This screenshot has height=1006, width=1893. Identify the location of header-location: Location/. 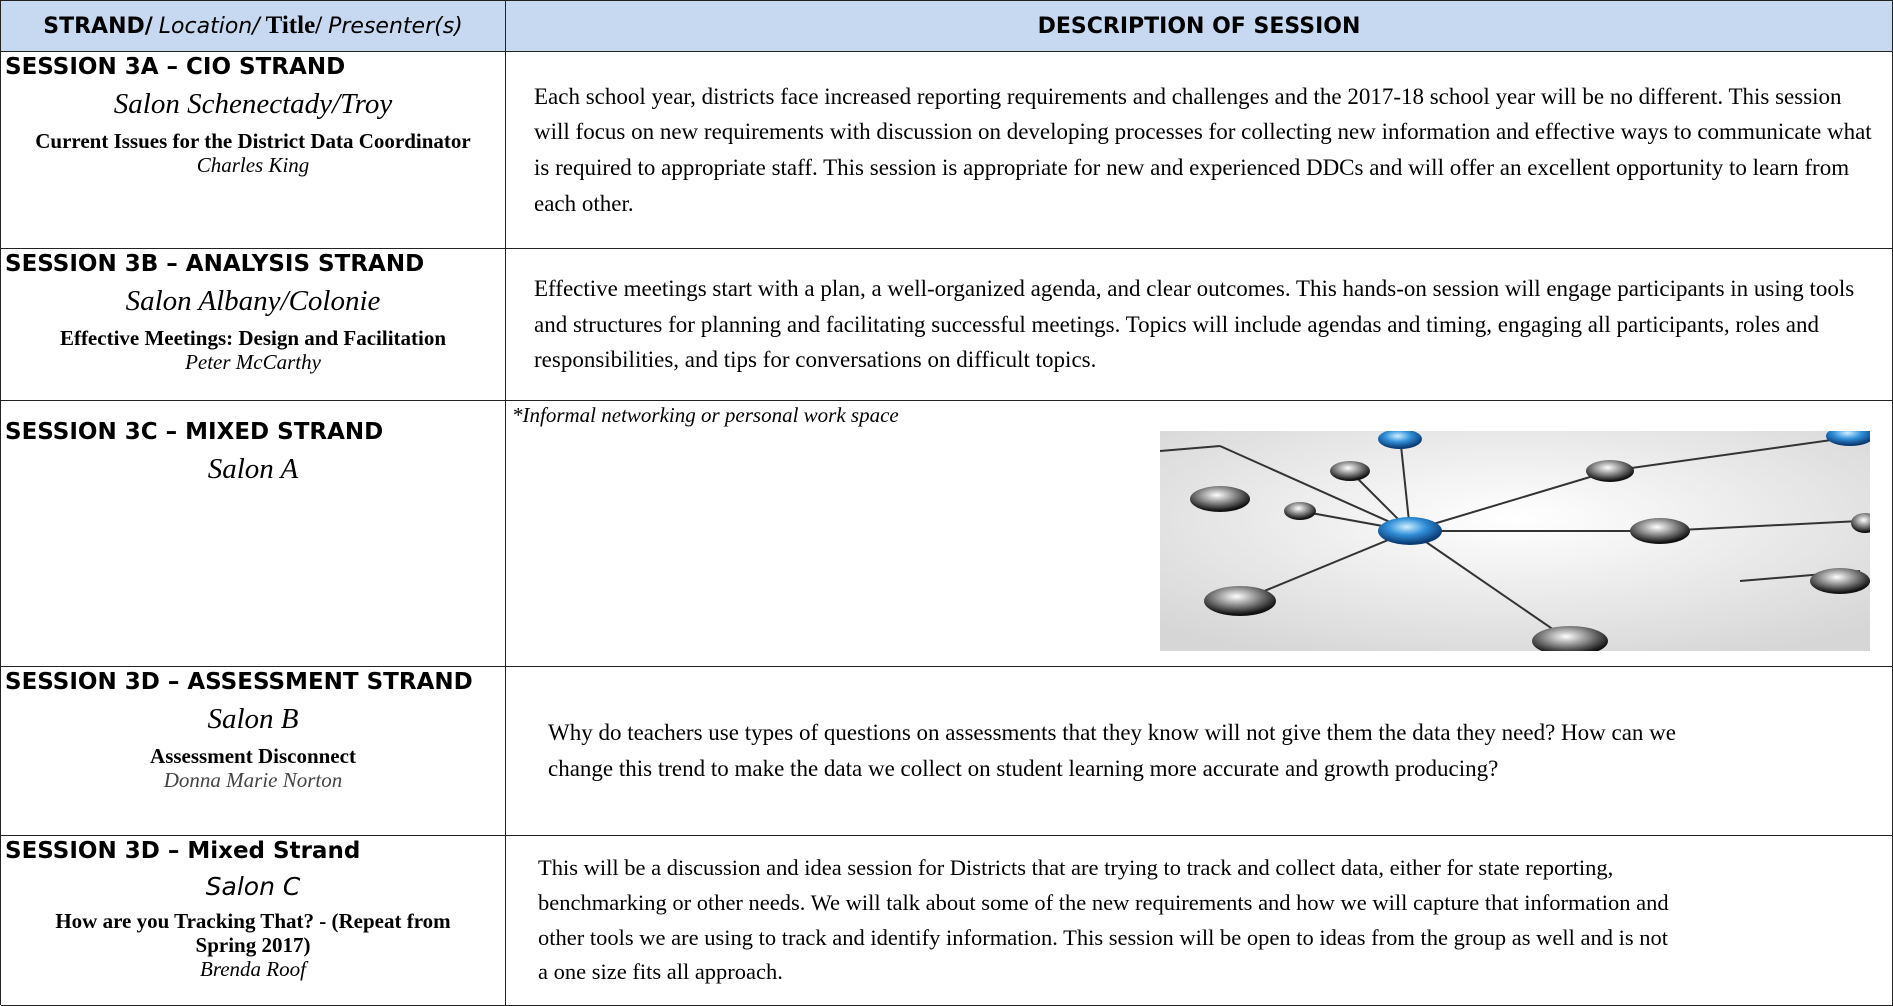
(209, 26).